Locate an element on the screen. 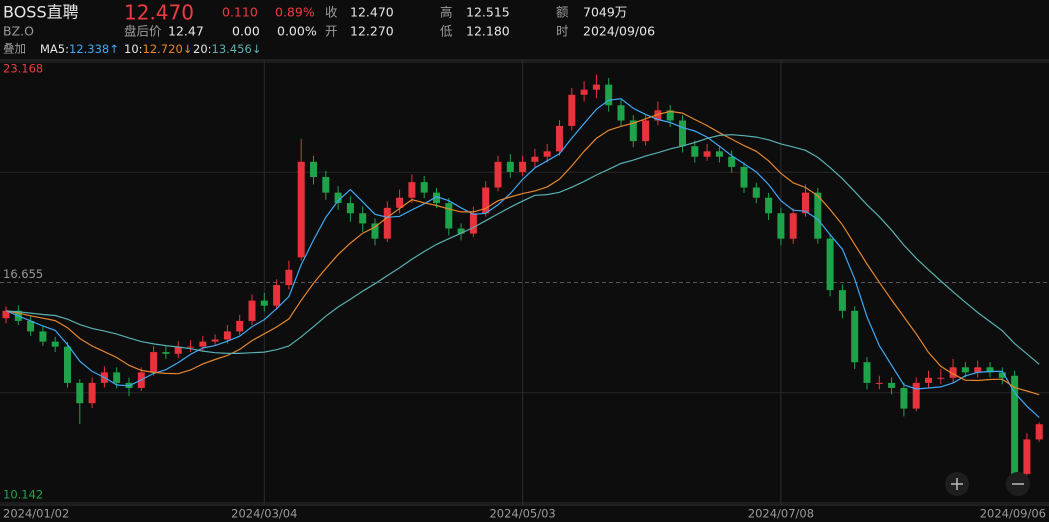 The height and width of the screenshot is (522, 1049). x-tick-label: 2024/07/08 is located at coordinates (781, 514).